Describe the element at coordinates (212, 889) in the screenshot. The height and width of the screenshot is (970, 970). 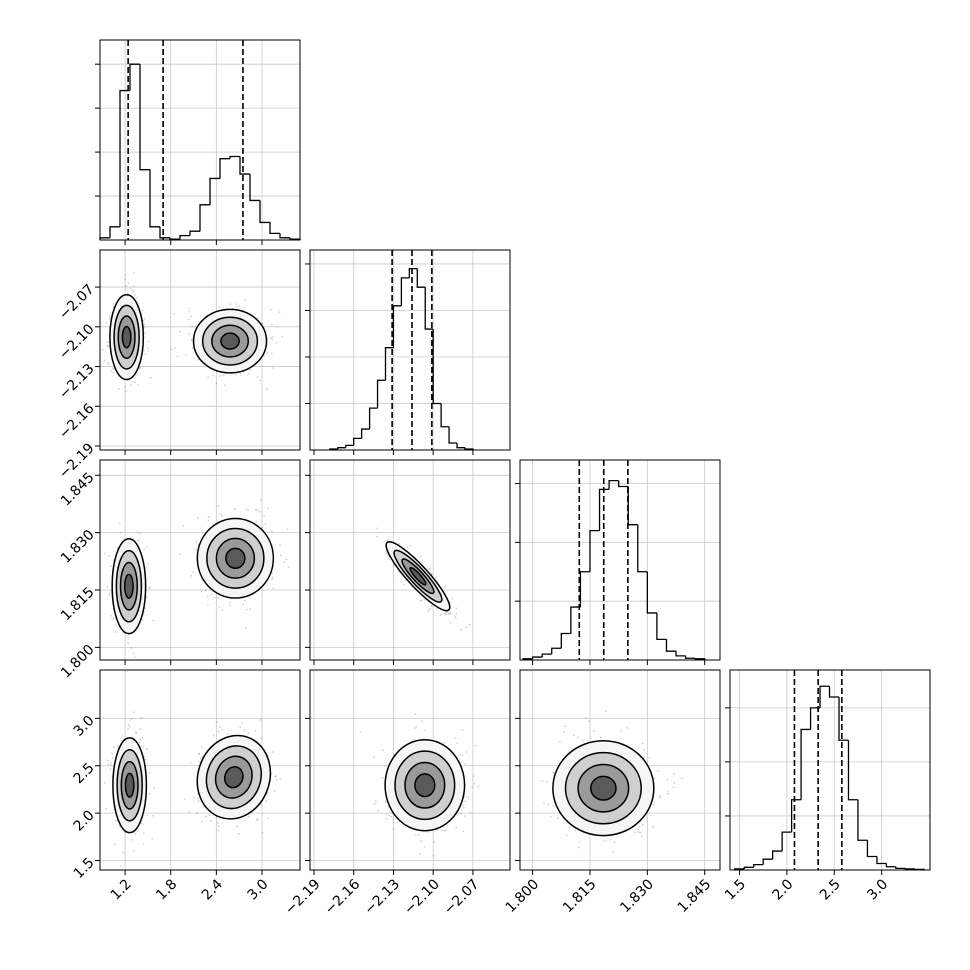
I see `x-tick-label: 2.4` at that location.